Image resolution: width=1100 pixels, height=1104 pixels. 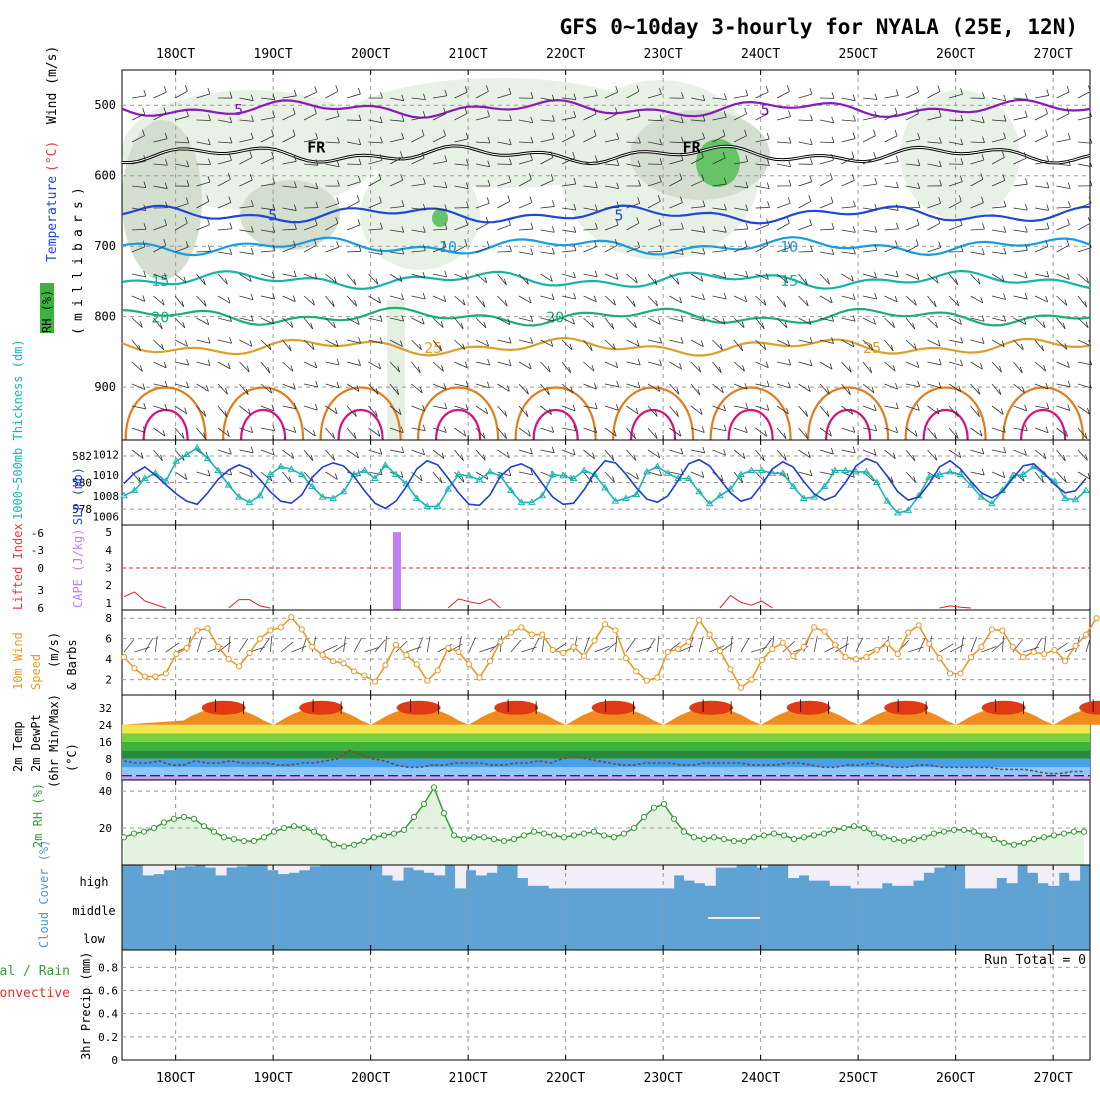 What do you see at coordinates (93, 911) in the screenshot?
I see `cloud-level-label: middle` at bounding box center [93, 911].